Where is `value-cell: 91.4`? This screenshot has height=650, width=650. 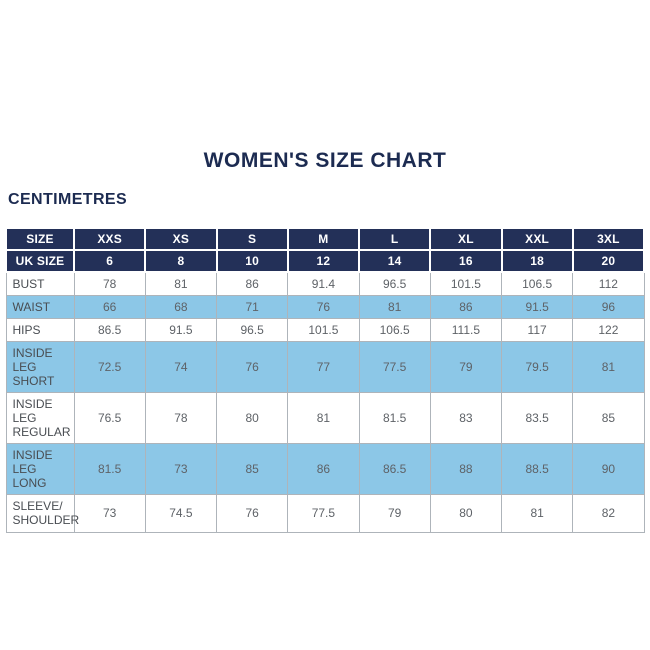 value-cell: 91.4 is located at coordinates (323, 284).